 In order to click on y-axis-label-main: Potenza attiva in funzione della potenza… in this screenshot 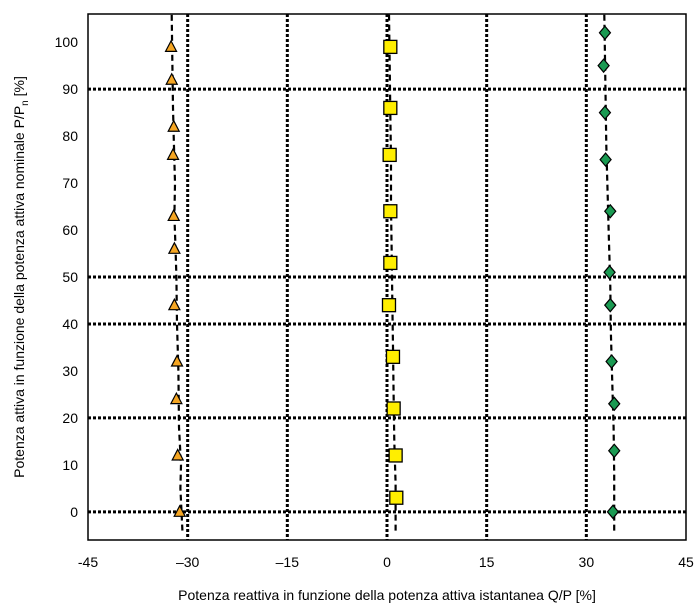, I will do `click(19, 292)`.